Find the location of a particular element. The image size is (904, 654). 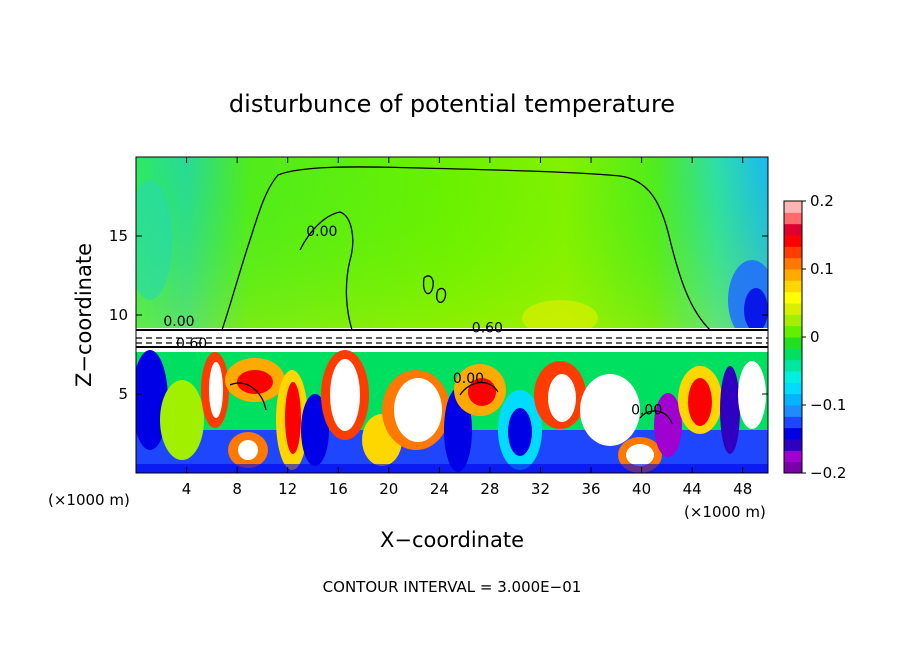

colorbar-tick-label: 0.2 is located at coordinates (822, 201).